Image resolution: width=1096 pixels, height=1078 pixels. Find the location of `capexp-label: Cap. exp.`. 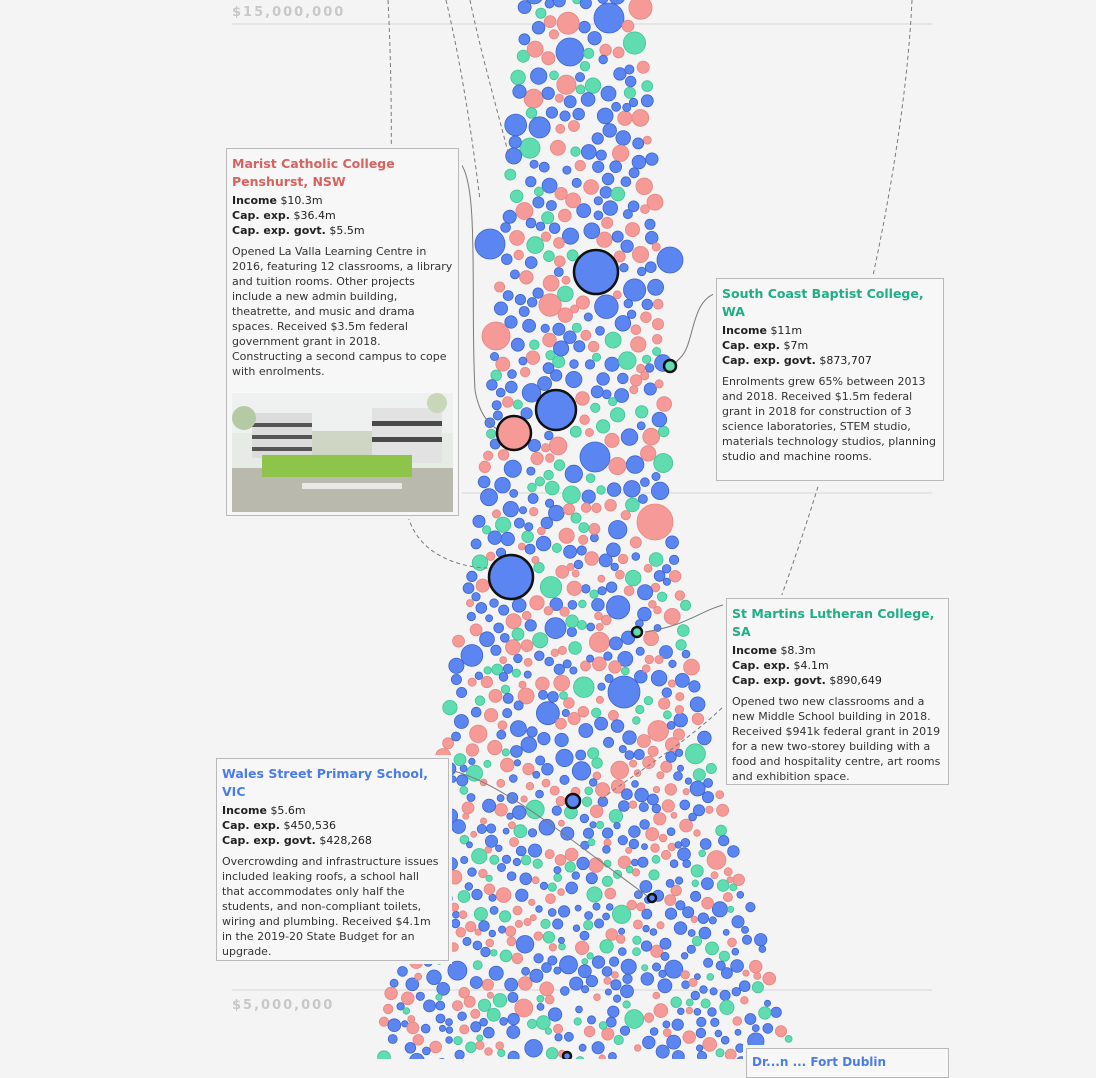

capexp-label: Cap. exp. is located at coordinates (751, 345).